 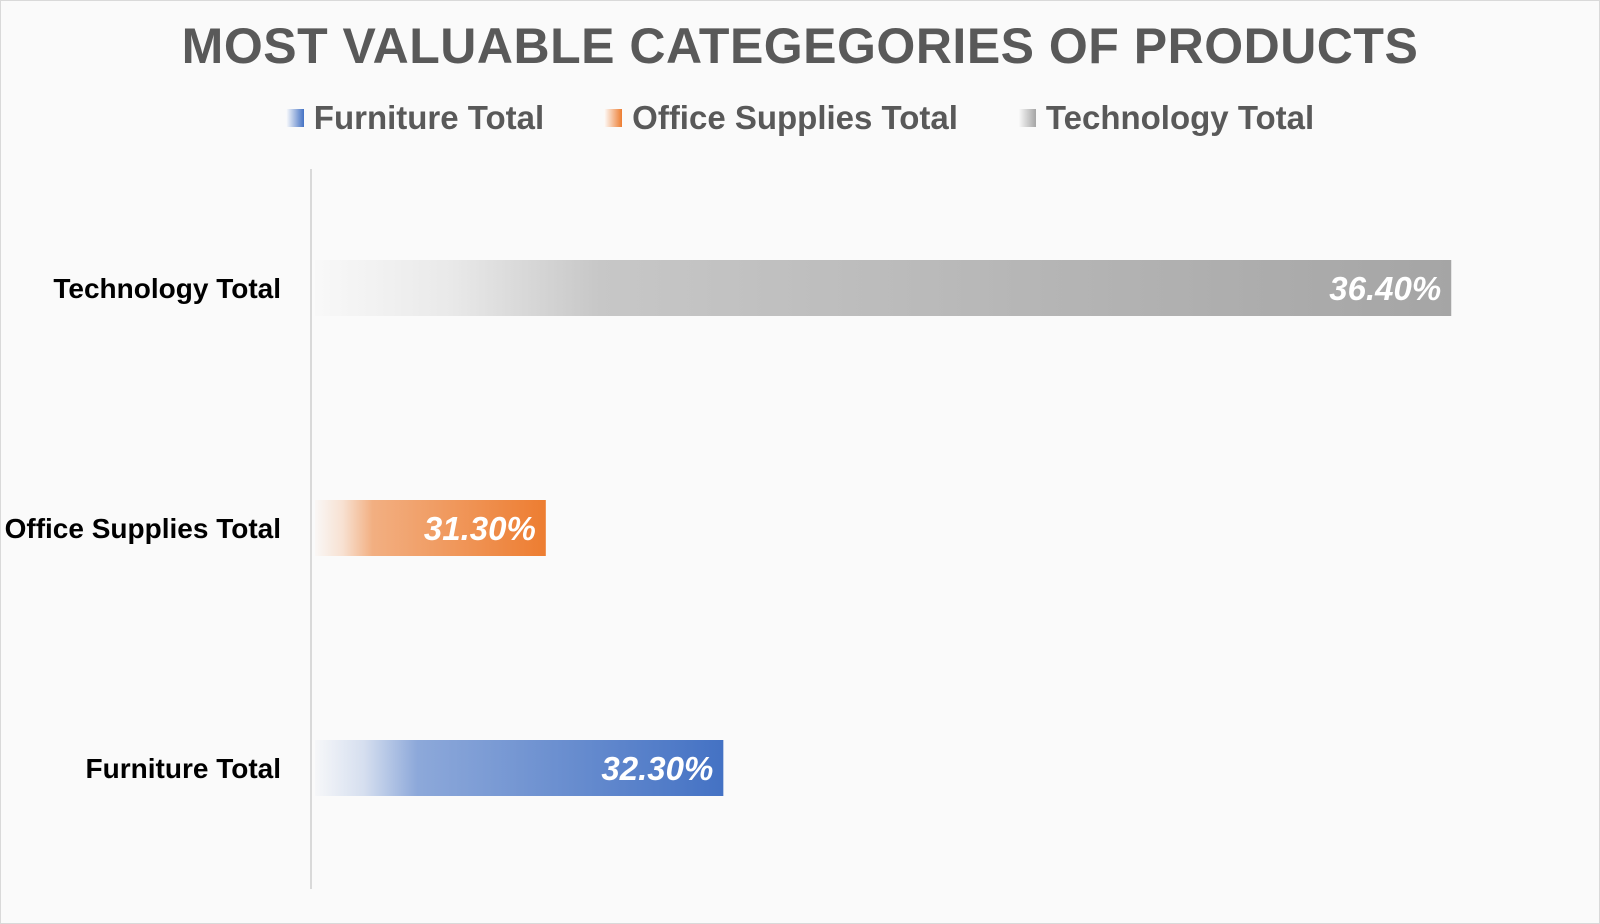 What do you see at coordinates (429, 117) in the screenshot?
I see `legend-label-furniture: Furniture Total` at bounding box center [429, 117].